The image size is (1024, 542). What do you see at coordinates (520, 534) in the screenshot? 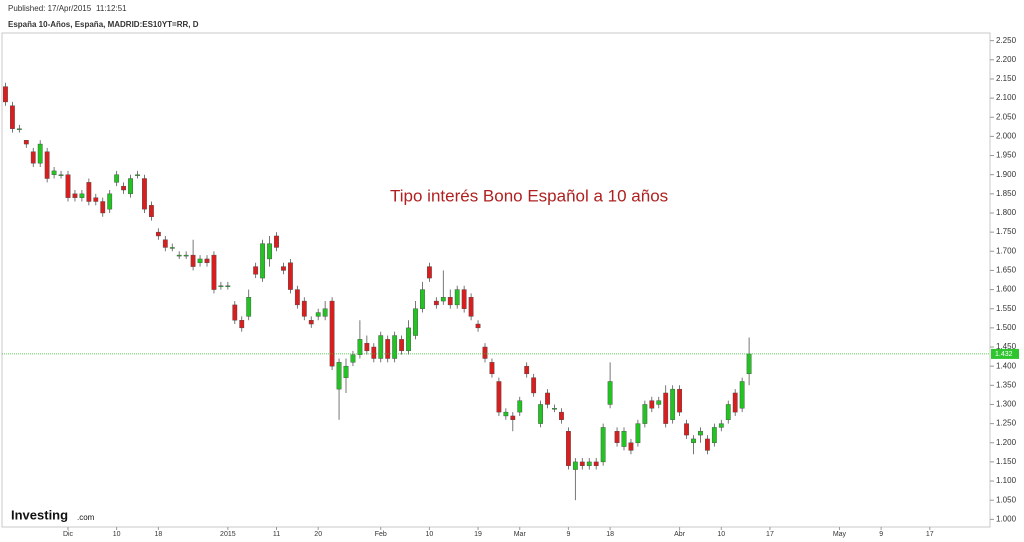
I see `x-tick-label: Mar` at bounding box center [520, 534].